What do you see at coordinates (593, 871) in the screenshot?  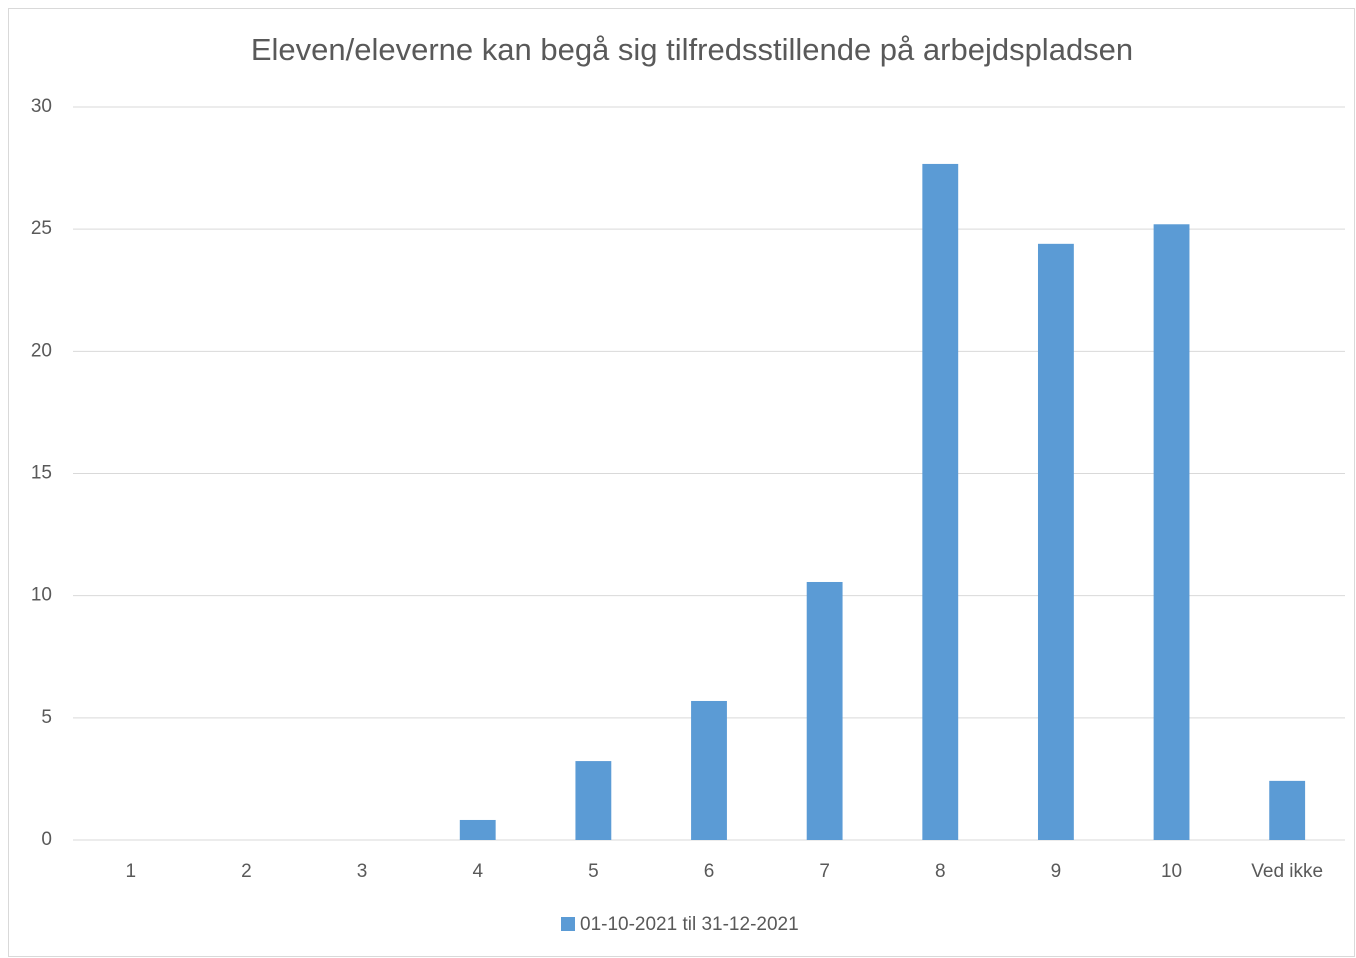 I see `x-tick-label: 5` at bounding box center [593, 871].